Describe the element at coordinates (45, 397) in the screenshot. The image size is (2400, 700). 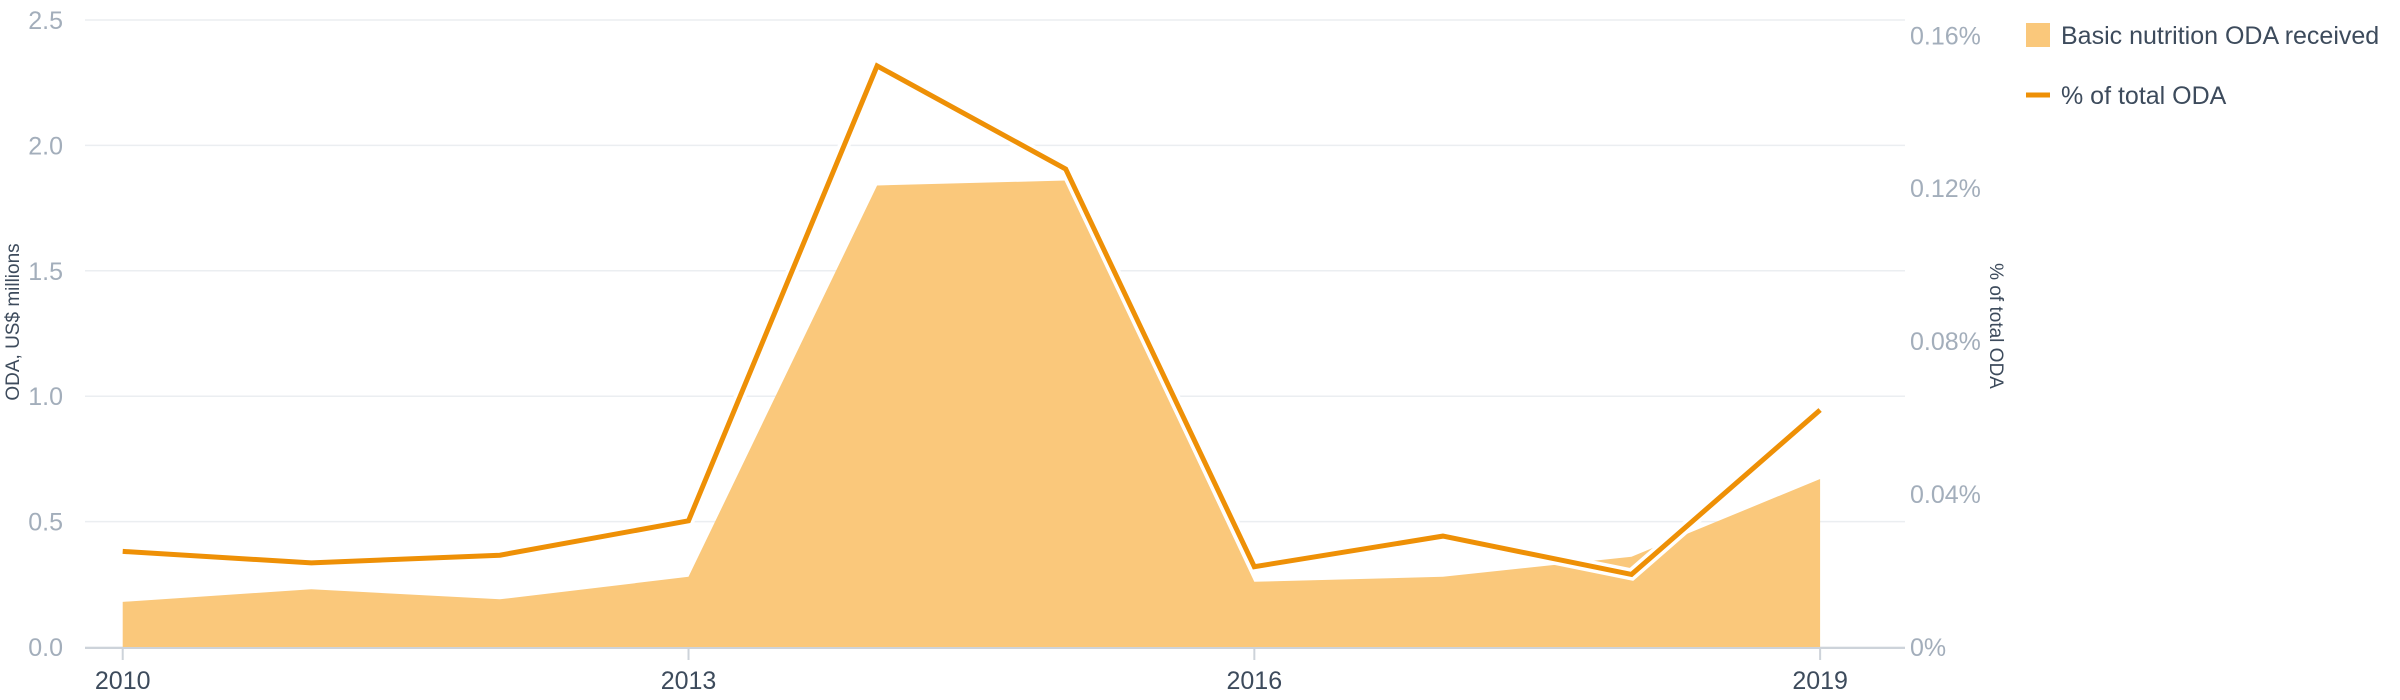
I see `y-left-tick-label: 1.0` at that location.